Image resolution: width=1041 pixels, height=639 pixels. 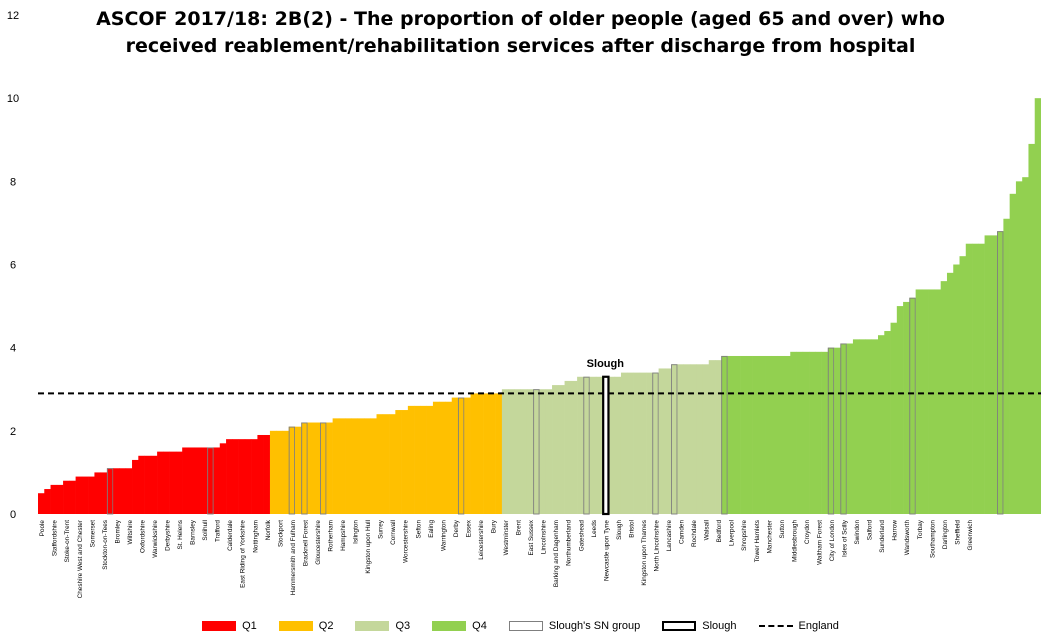 What do you see at coordinates (957, 532) in the screenshot?
I see `x-tick-label: Sheffield` at bounding box center [957, 532].